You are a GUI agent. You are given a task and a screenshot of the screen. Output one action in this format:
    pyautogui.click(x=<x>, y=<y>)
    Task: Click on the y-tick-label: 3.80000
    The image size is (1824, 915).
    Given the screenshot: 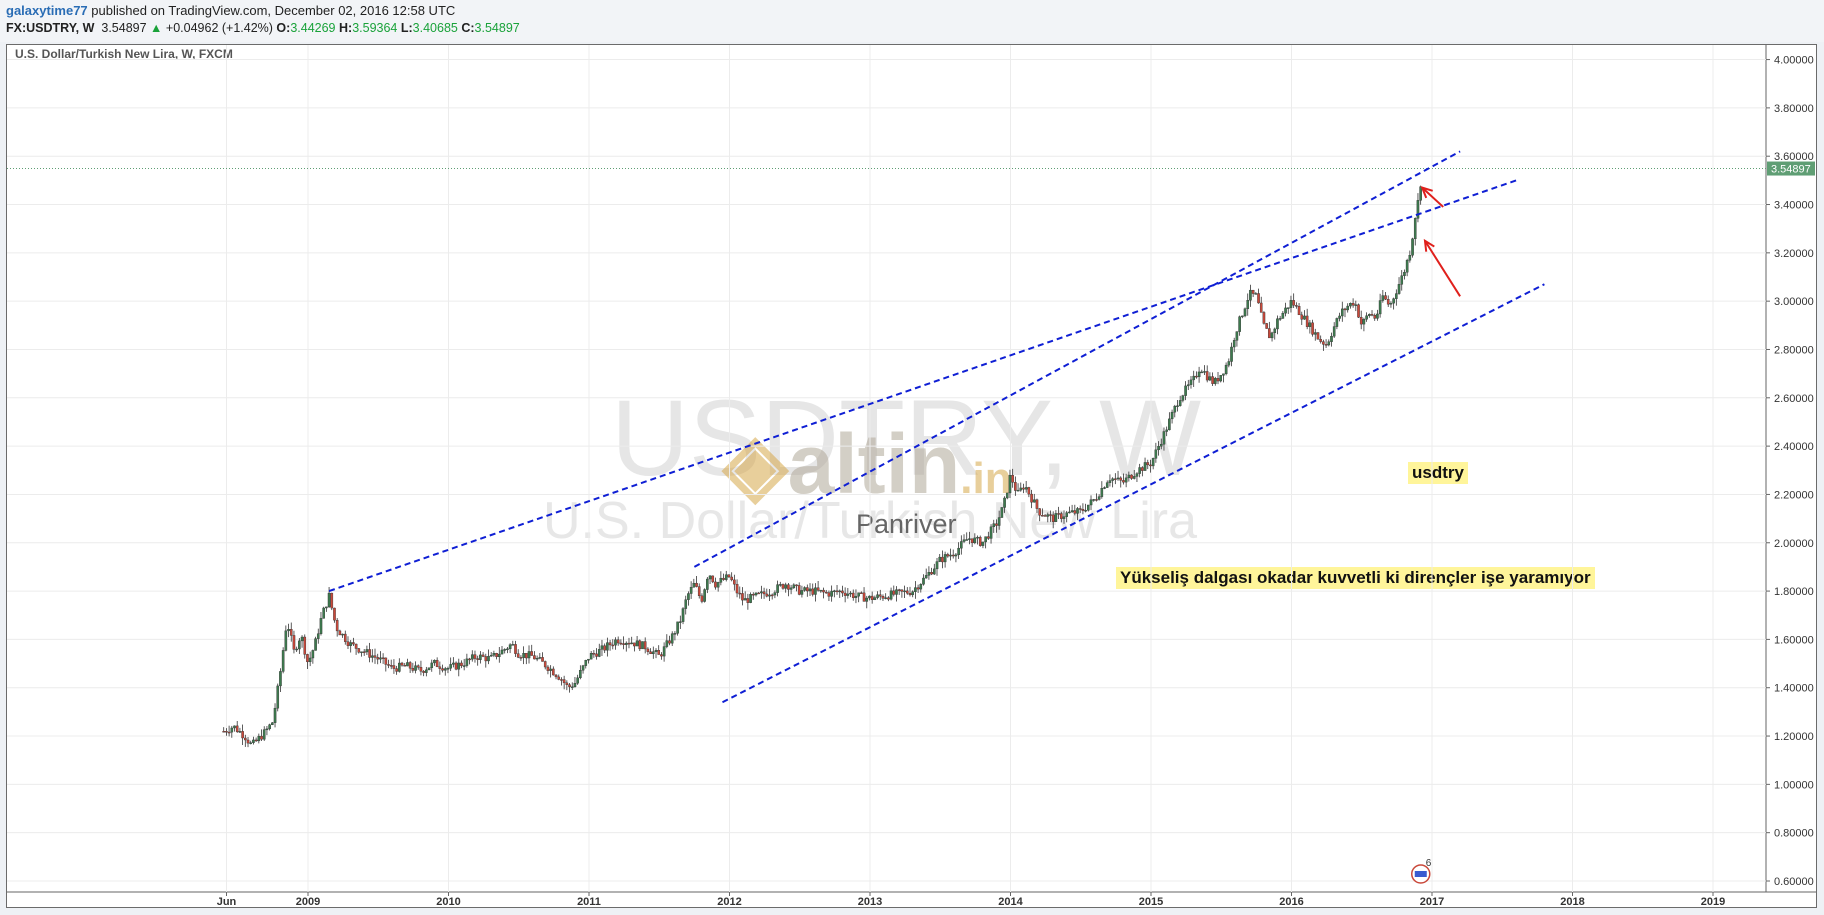 What is the action you would take?
    pyautogui.click(x=1794, y=109)
    